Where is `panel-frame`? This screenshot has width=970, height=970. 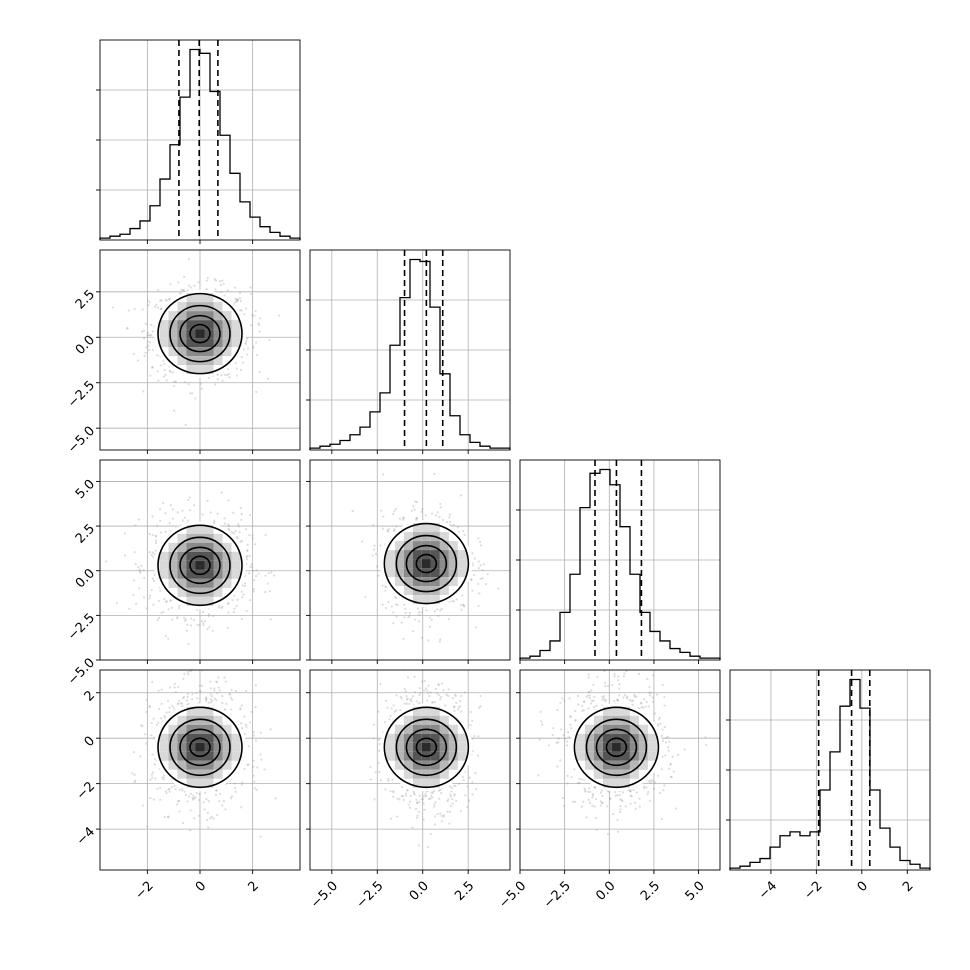
panel-frame is located at coordinates (410, 560).